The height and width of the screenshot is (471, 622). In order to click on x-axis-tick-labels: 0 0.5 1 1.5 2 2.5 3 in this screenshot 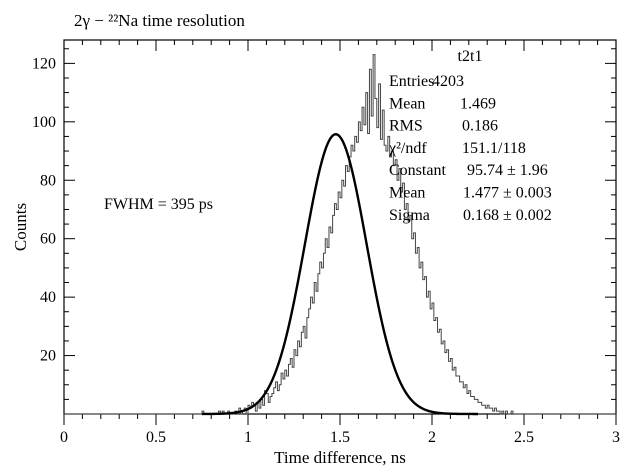, I will do `click(340, 437)`.